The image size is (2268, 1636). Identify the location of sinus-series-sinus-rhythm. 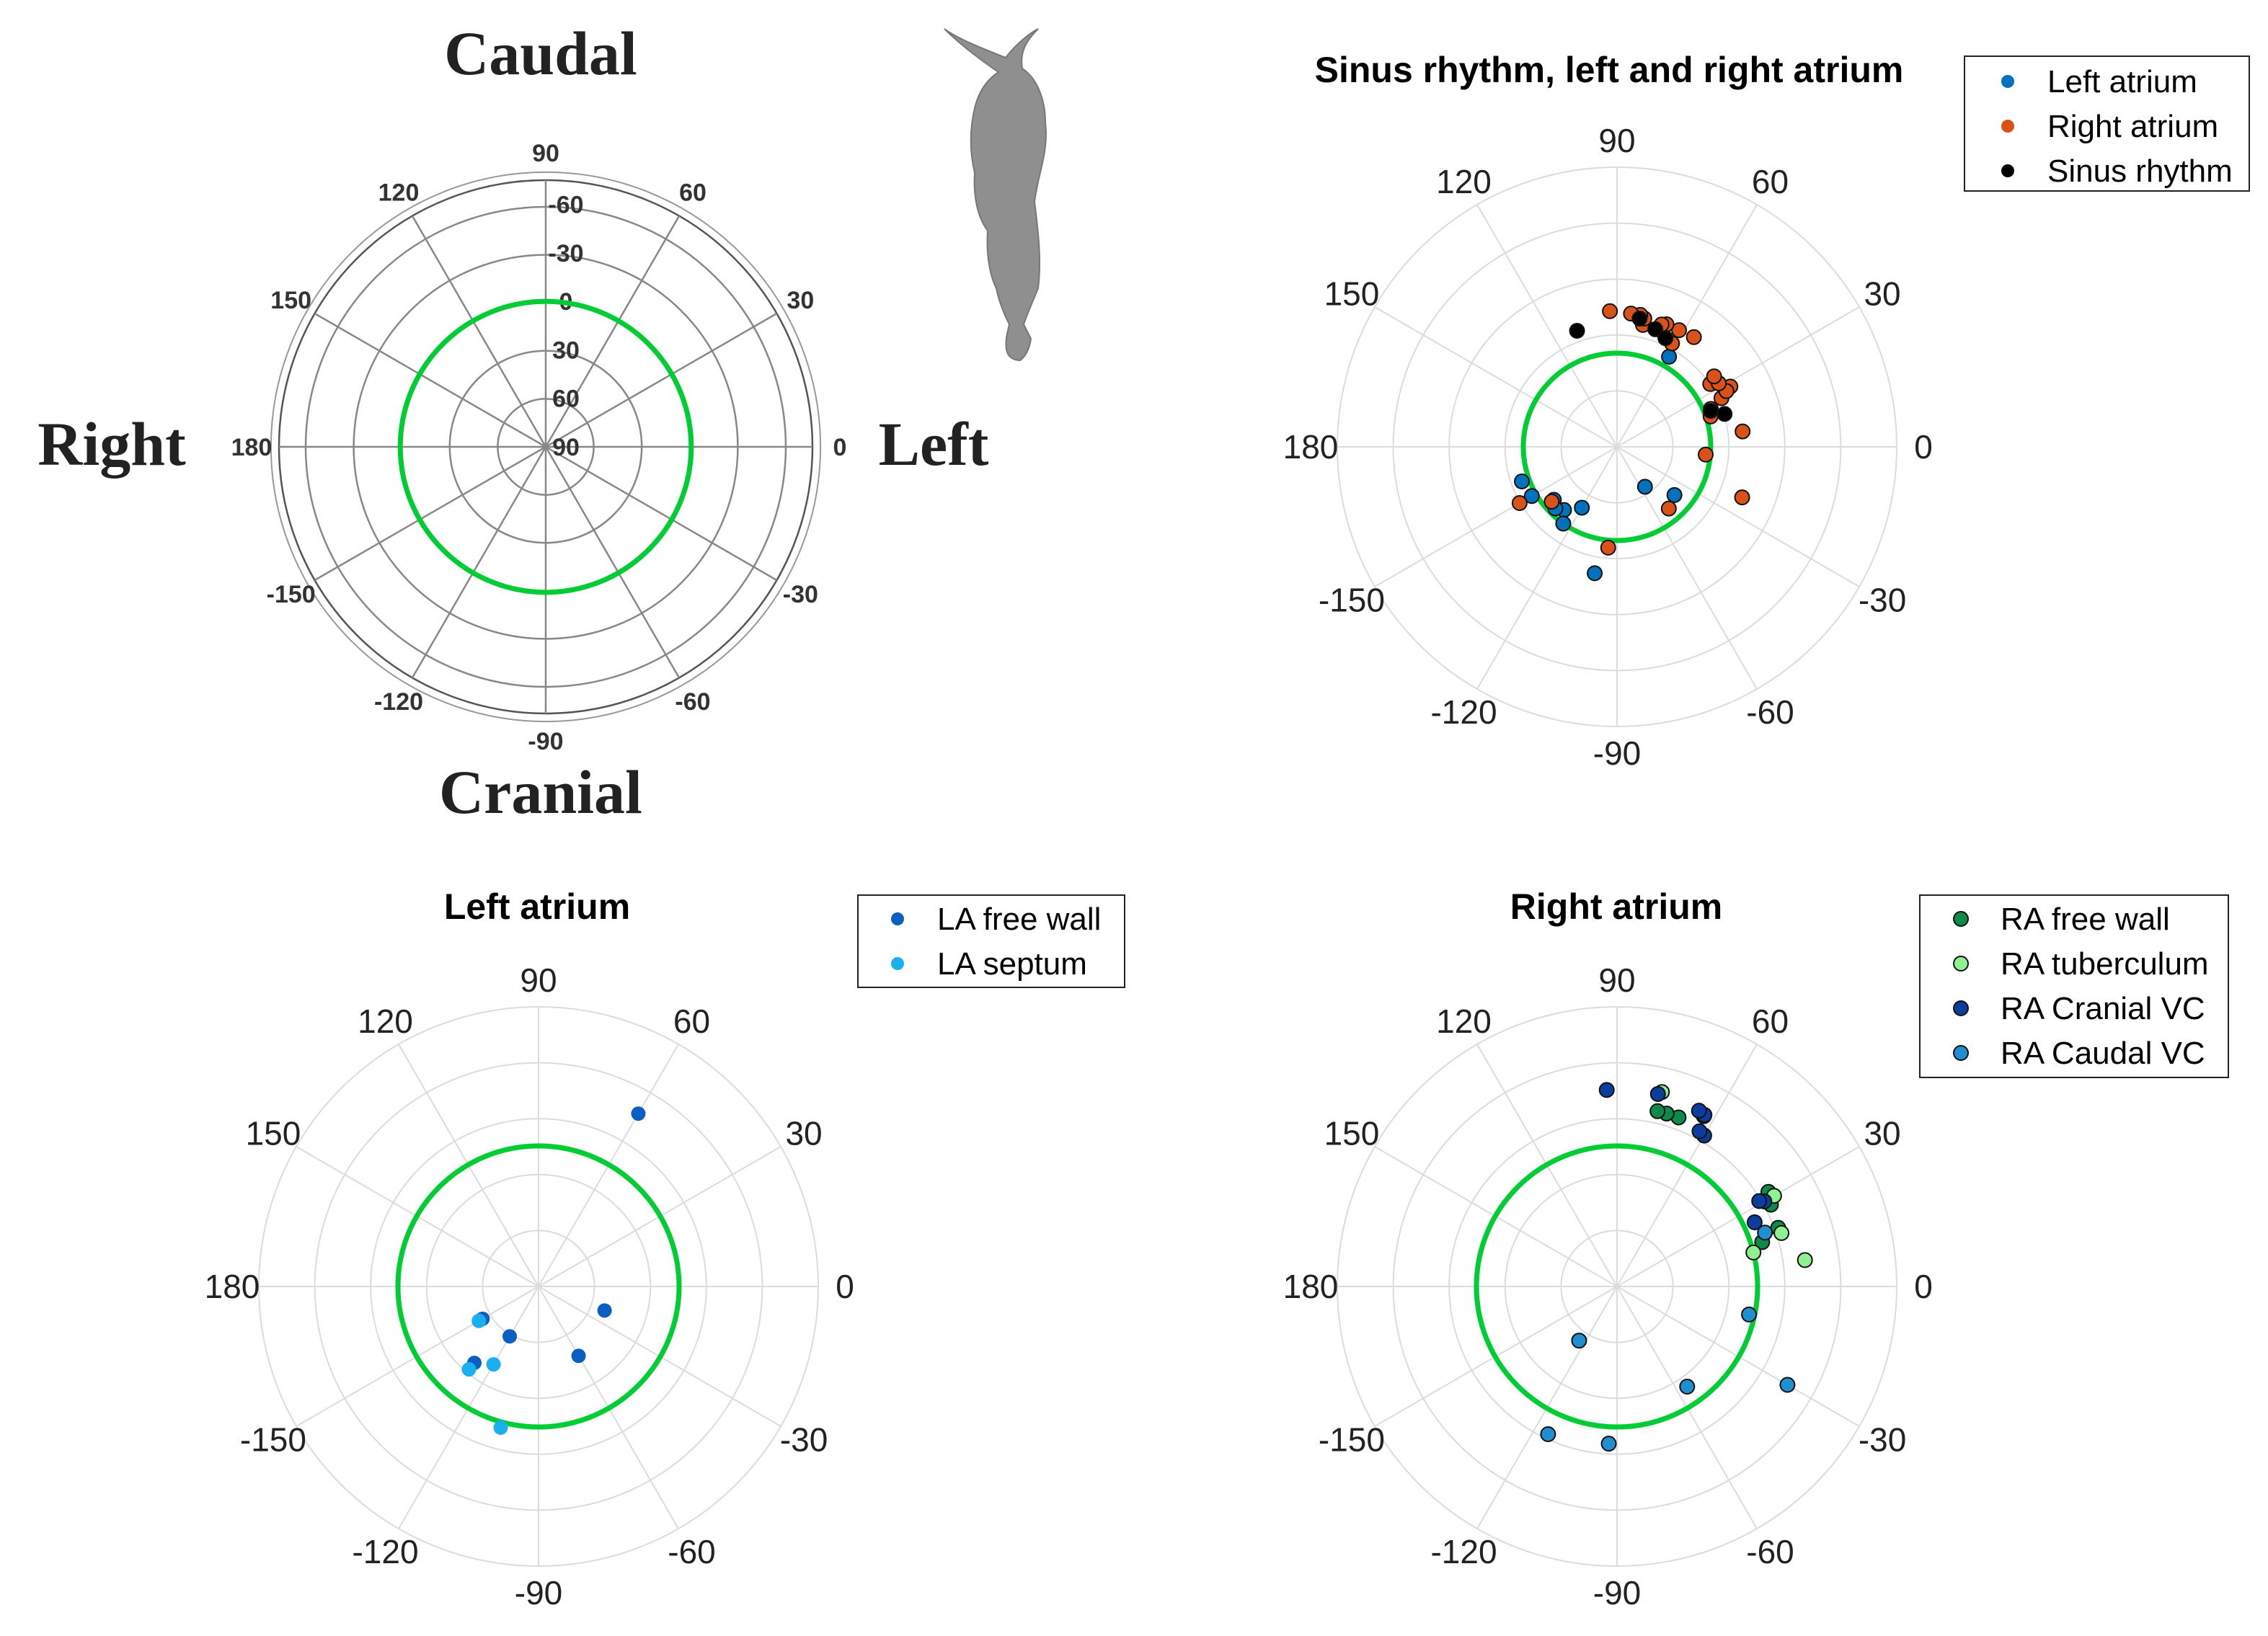
(1651, 366).